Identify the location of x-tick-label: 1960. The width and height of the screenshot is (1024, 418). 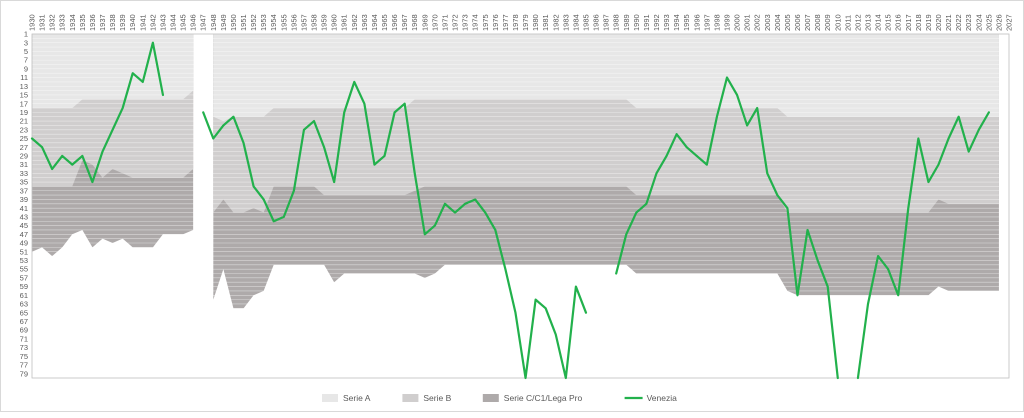
(334, 22).